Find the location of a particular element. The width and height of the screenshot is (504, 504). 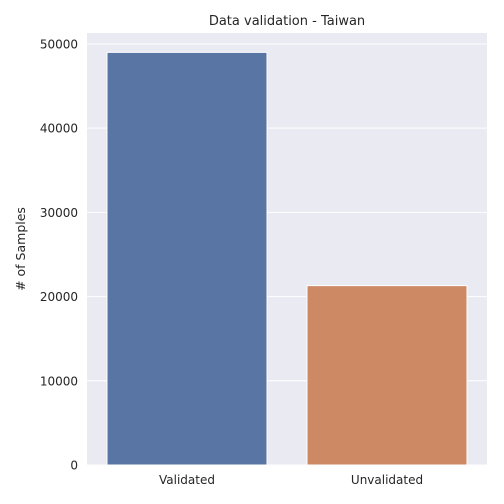

chart-title: Data validation - Taiwan is located at coordinates (287, 21).